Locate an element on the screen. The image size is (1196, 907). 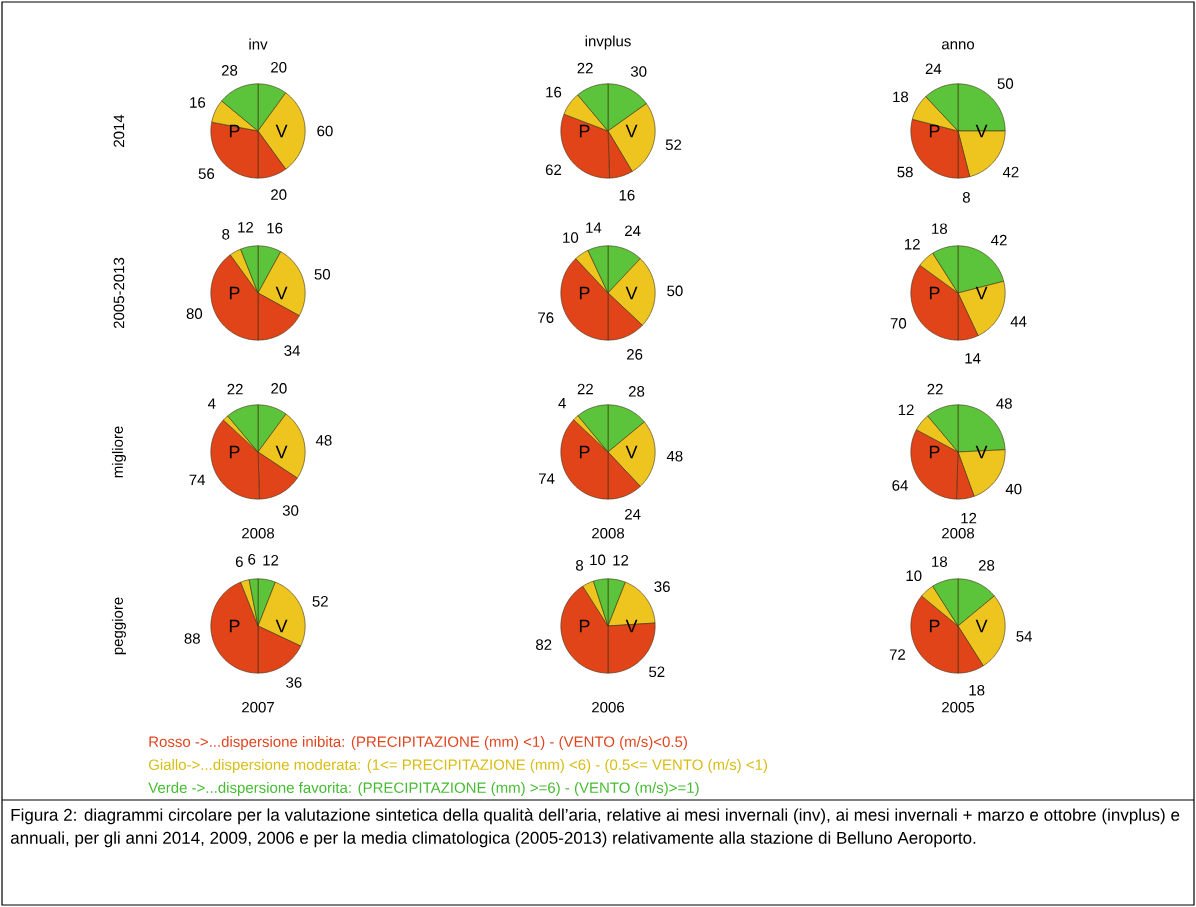
text: Giallo->...dispersione moderata: (1<= PRECIPITAZIONE (mm) <6) - (0.5<= VENTO (m/s) <1) is located at coordinates (458, 765).